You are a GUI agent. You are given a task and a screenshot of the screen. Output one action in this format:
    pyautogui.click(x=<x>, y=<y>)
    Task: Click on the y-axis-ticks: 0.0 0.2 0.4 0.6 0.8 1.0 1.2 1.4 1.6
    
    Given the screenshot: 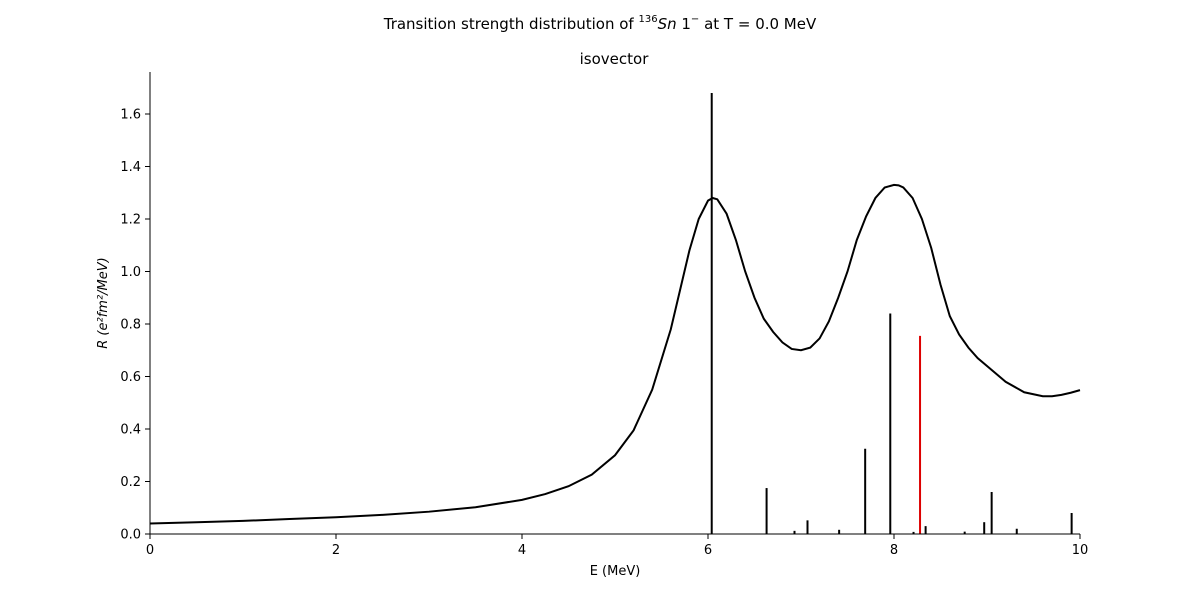 What is the action you would take?
    pyautogui.click(x=135, y=325)
    